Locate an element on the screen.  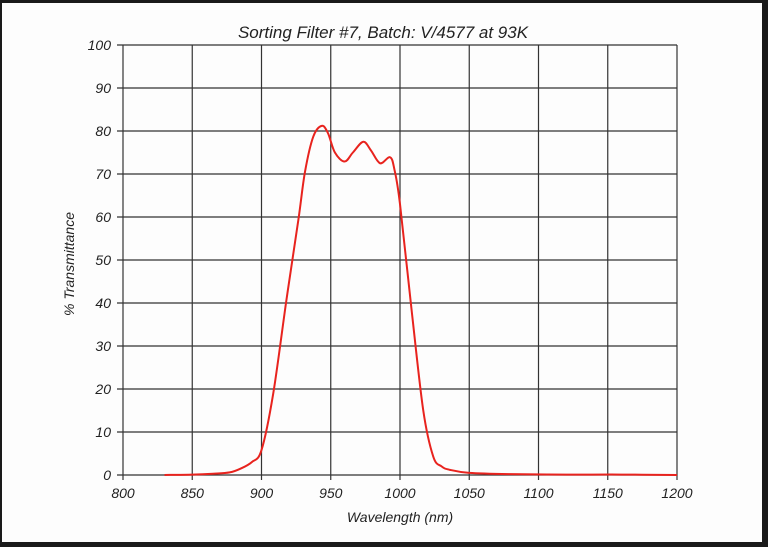
y-tick-label: 70 is located at coordinates (103, 174).